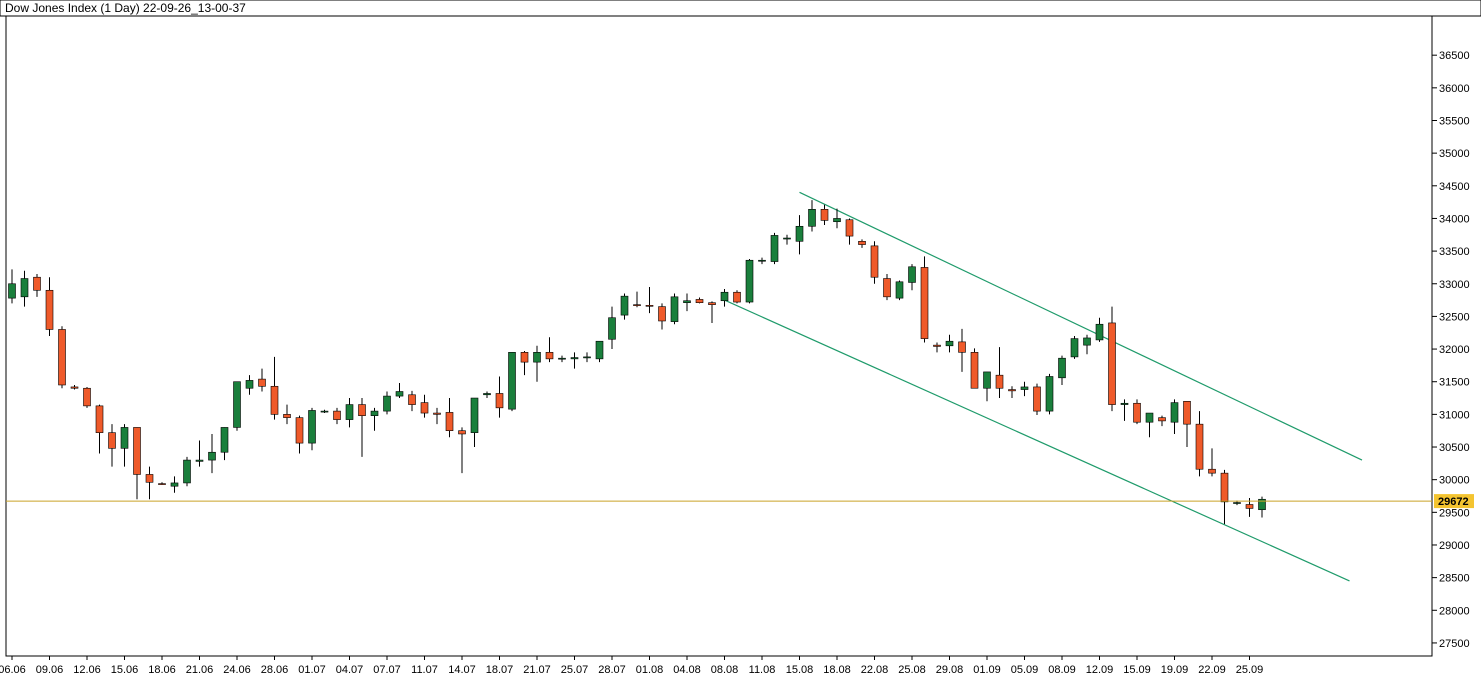 The height and width of the screenshot is (697, 1481). Describe the element at coordinates (387, 670) in the screenshot. I see `x-tick-label: 07.07` at that location.